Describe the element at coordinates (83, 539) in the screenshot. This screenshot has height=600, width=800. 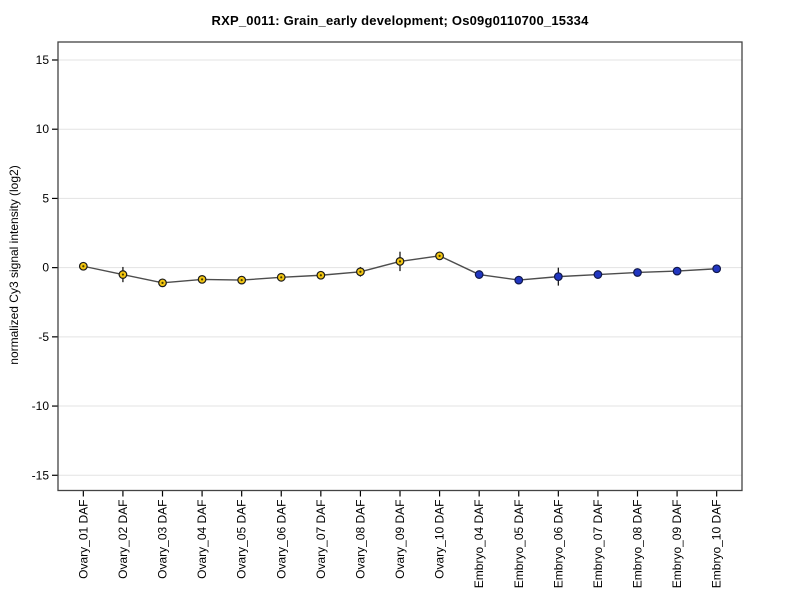
I see `x-tick-label: Ovary_01 DAF` at that location.